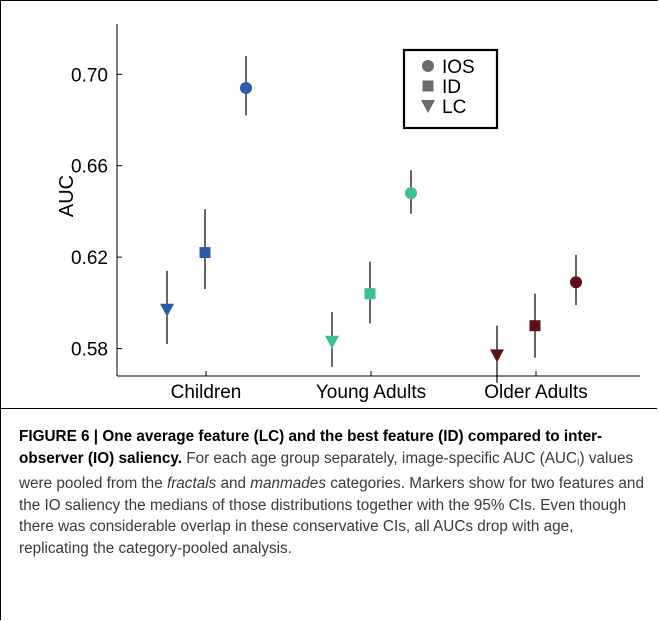 Image resolution: width=659 pixels, height=621 pixels. Describe the element at coordinates (536, 392) in the screenshot. I see `x-tick-label: Older Adults` at that location.